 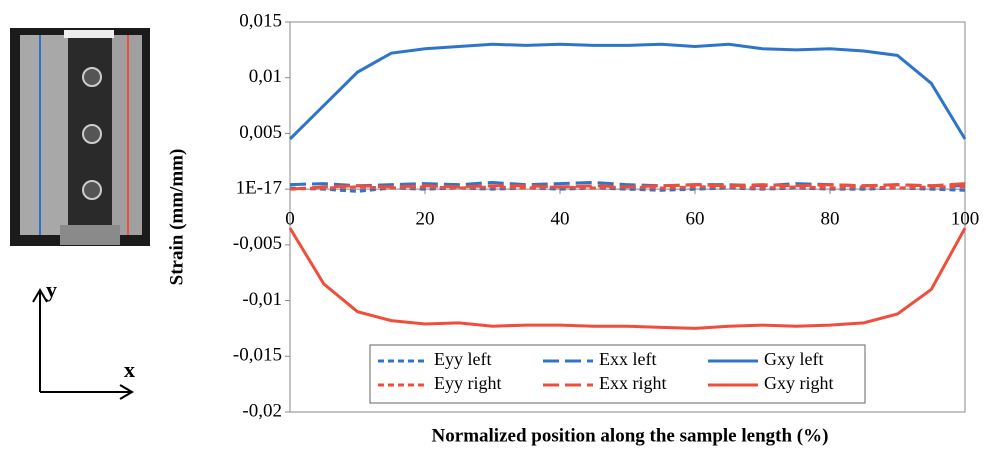 I want to click on legend-label: Exx right, so click(x=633, y=383).